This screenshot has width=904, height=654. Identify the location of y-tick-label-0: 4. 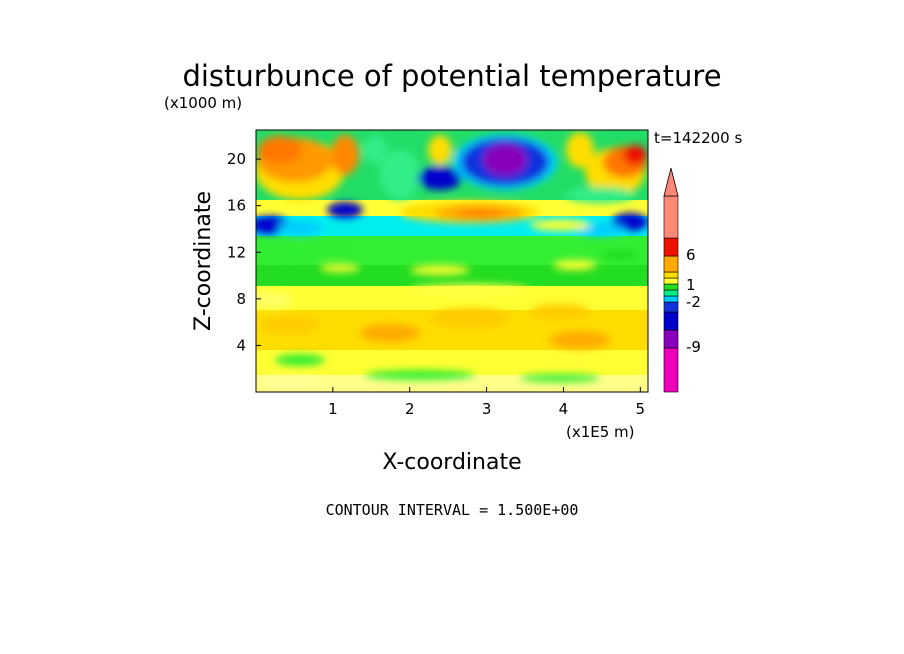
(241, 345).